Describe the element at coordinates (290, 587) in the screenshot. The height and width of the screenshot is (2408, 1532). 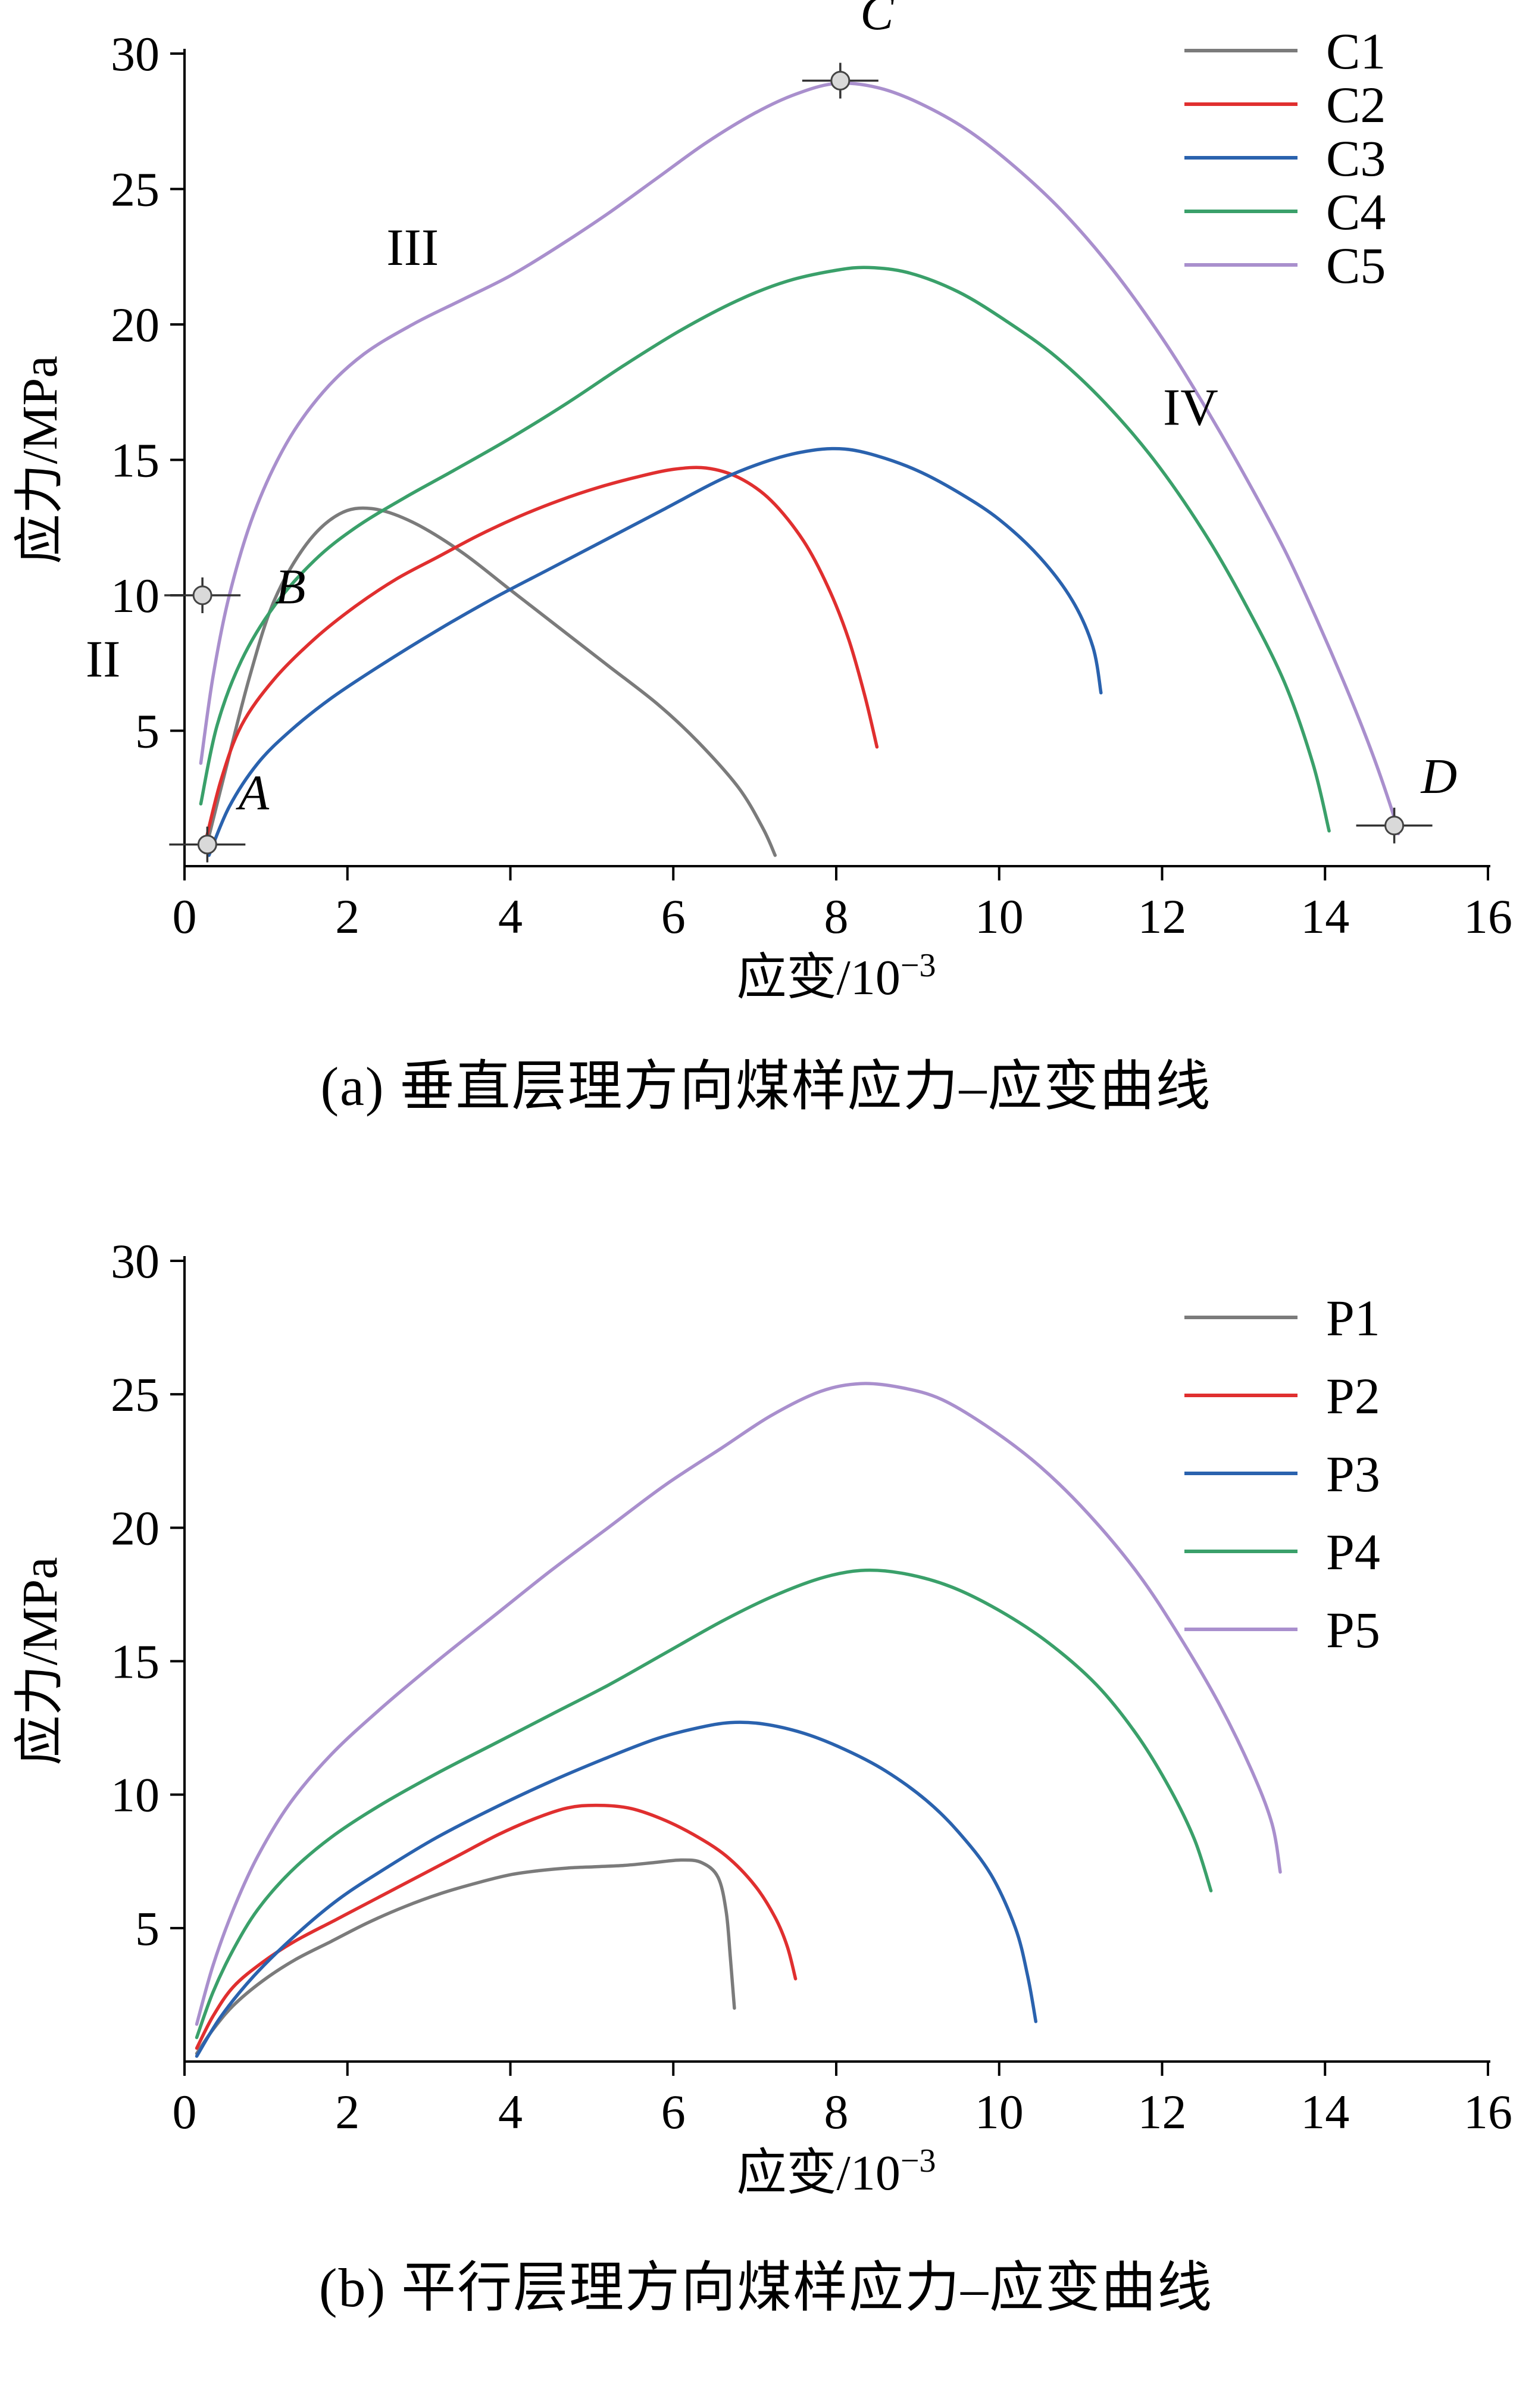
I see `point-label-B: B` at that location.